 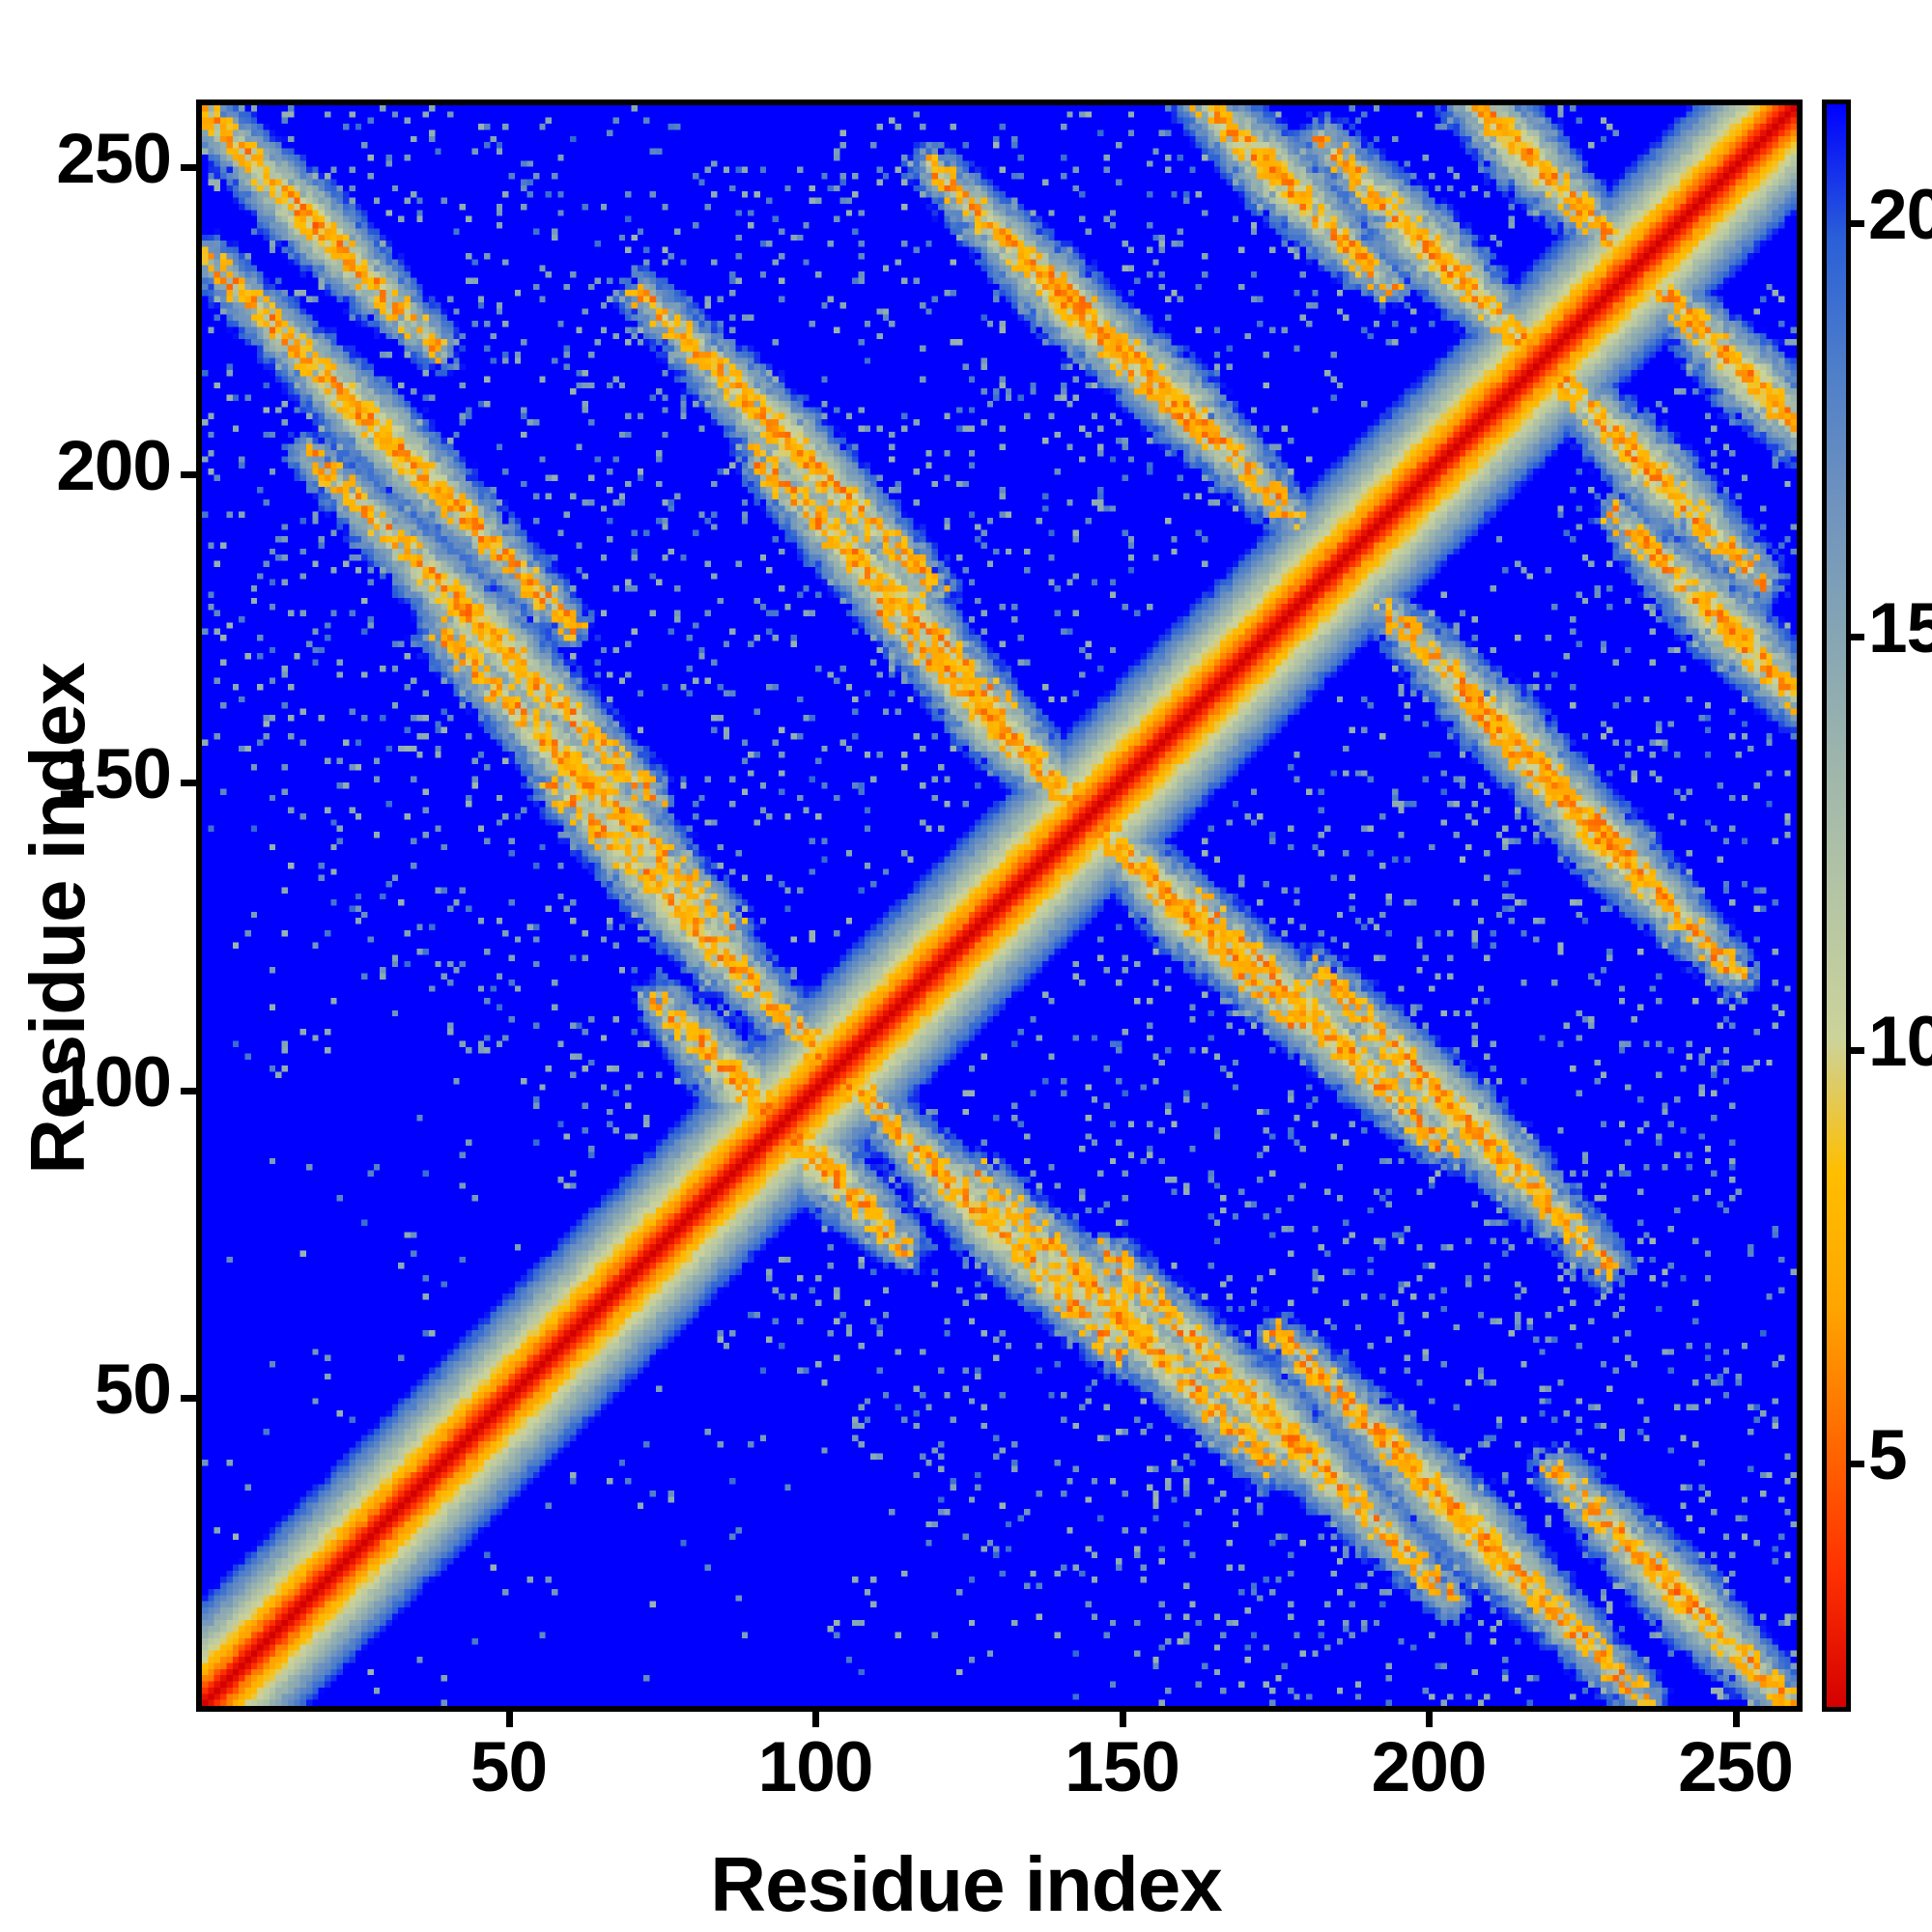 What do you see at coordinates (1122, 1767) in the screenshot?
I see `x-tick-label: 150` at bounding box center [1122, 1767].